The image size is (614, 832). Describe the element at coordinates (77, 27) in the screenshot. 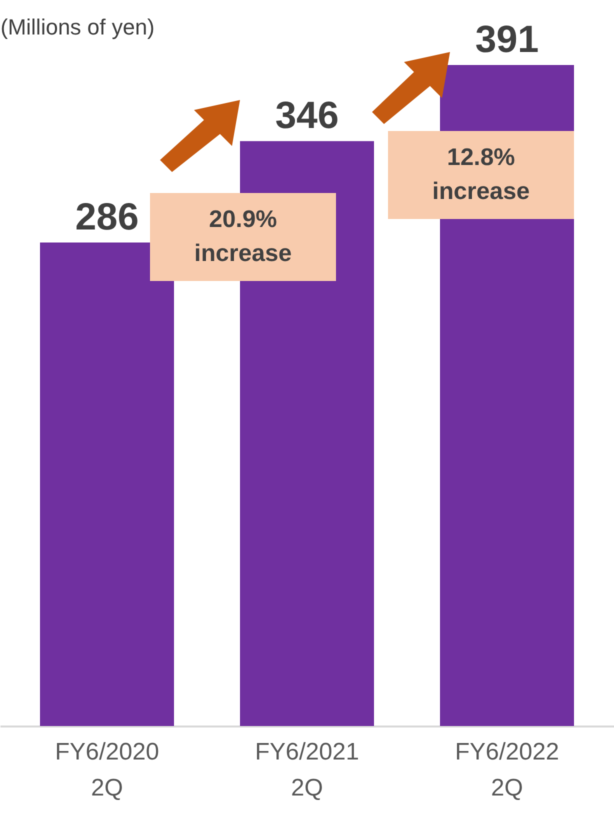

I see `y-axis-title: (Millions of yen)` at that location.